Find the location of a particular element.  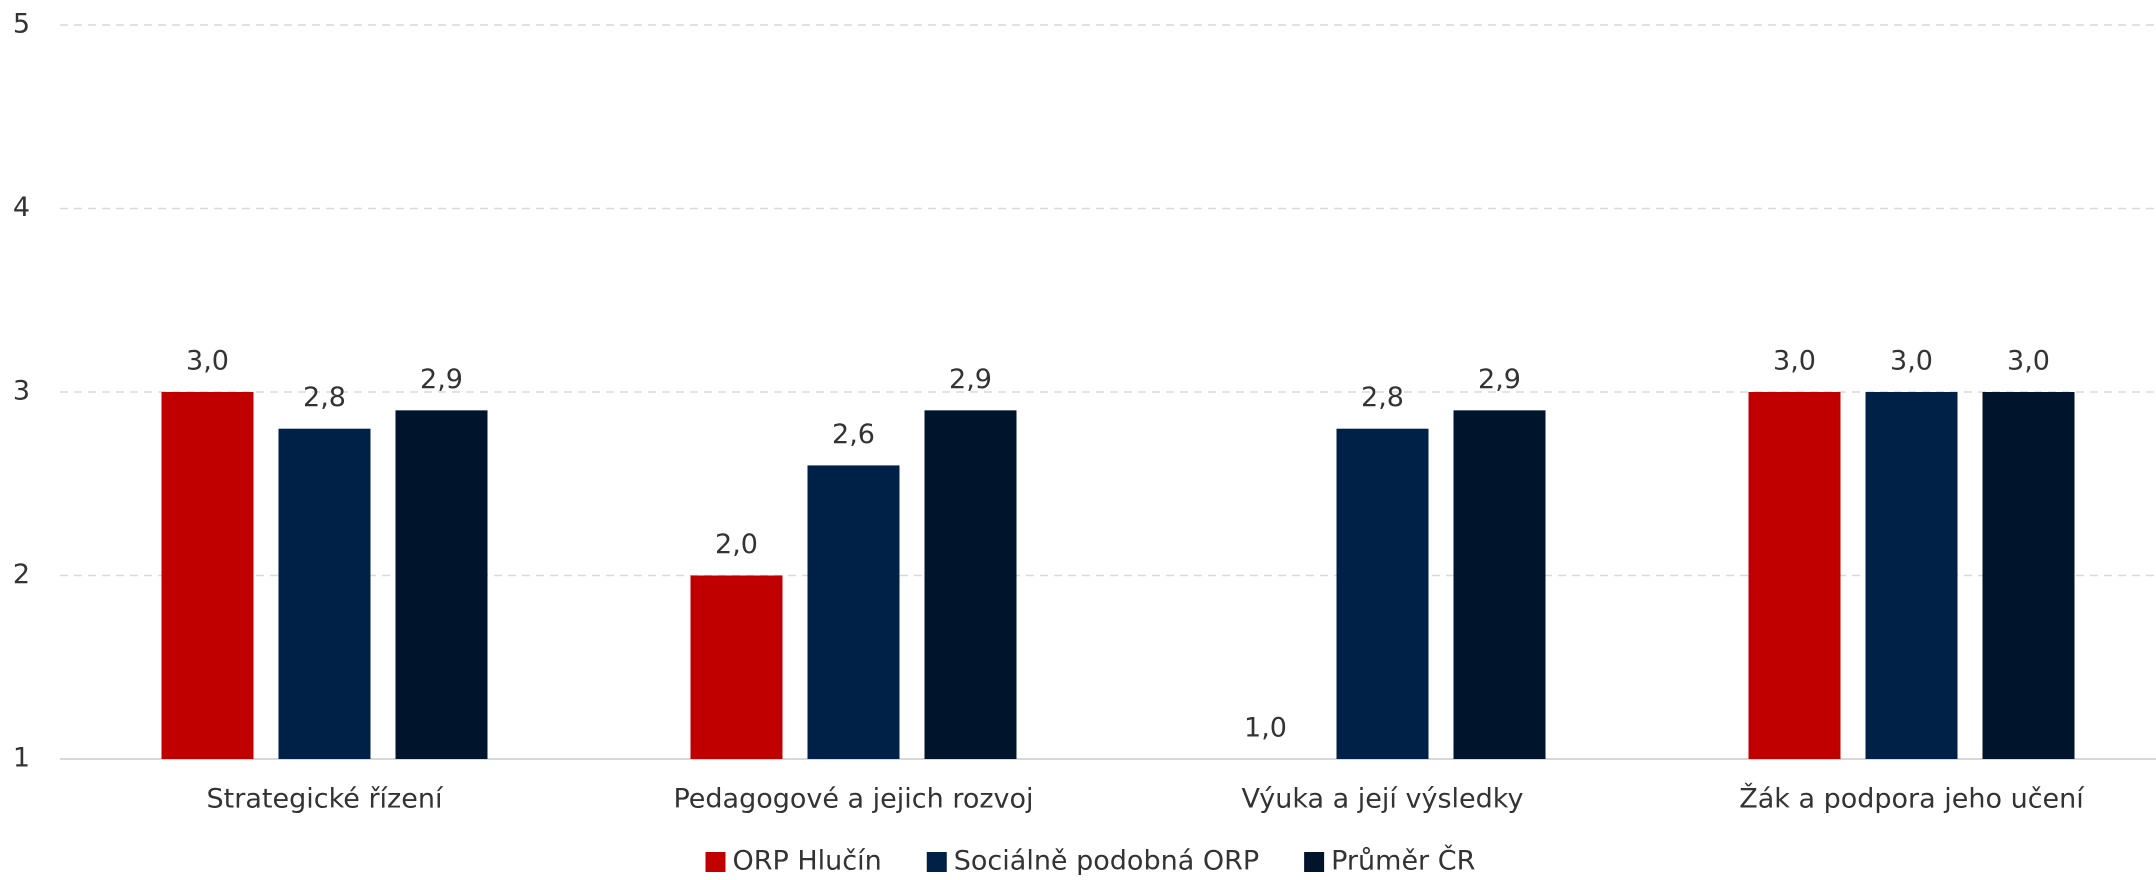

y-tick-label: 1 is located at coordinates (21, 758).